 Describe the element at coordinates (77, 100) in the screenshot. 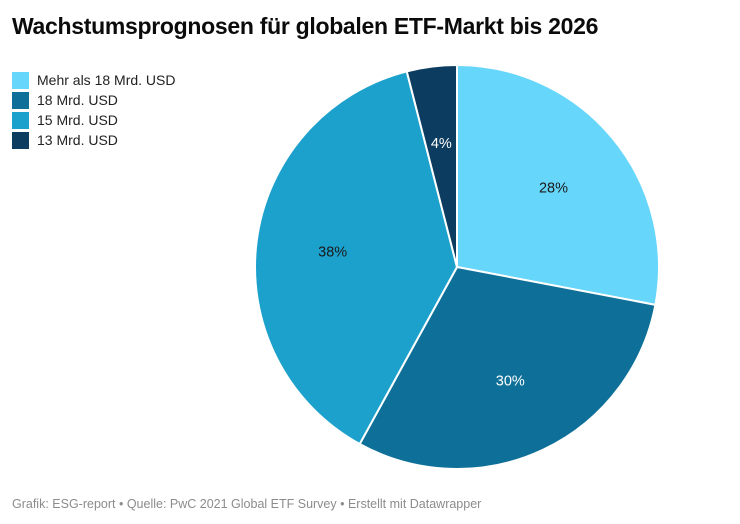

I see `legend-item-label: 18 Mrd. USD` at that location.